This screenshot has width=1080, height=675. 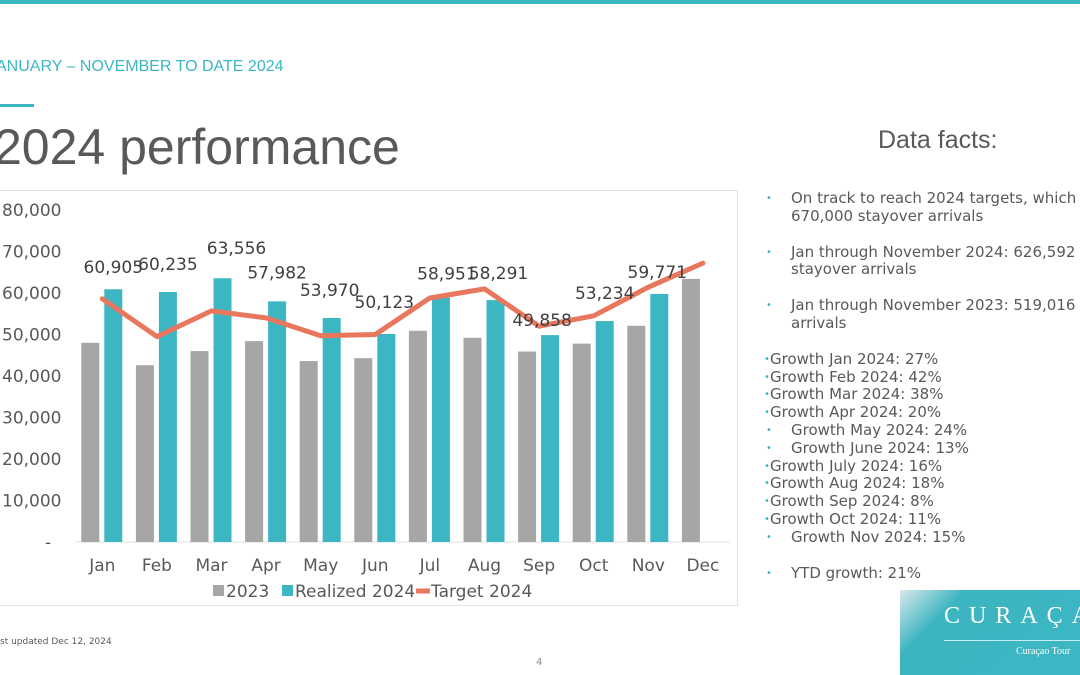 What do you see at coordinates (857, 394) in the screenshot?
I see `fact-text: Growth Mar 2024: 38%` at bounding box center [857, 394].